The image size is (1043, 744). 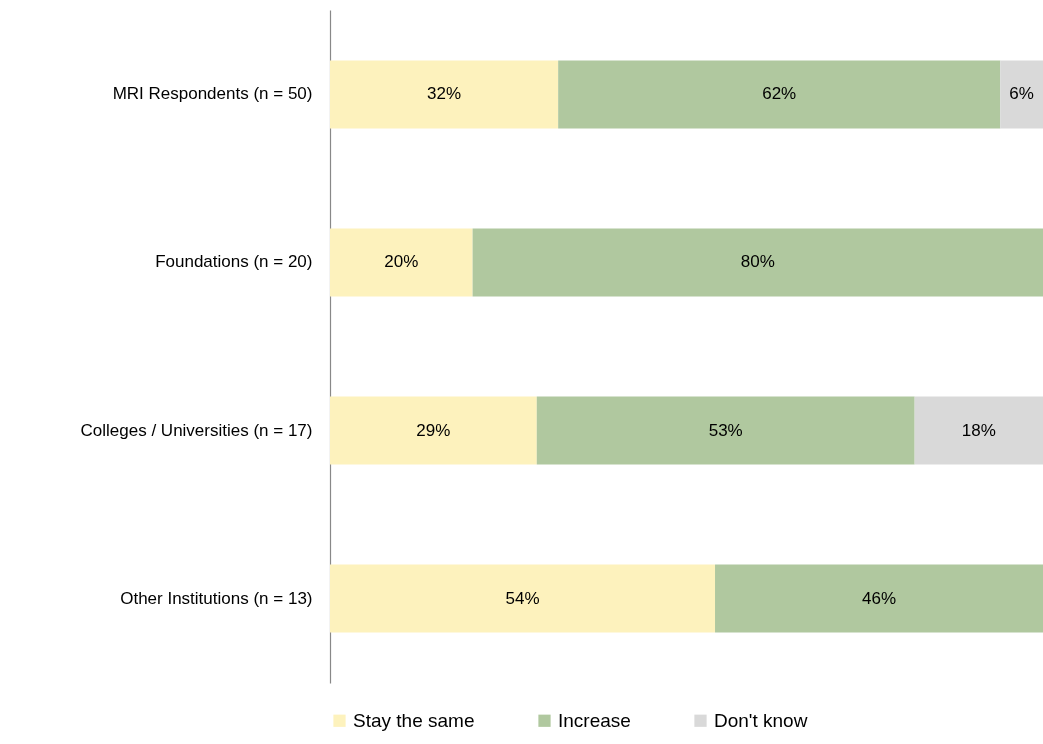 I want to click on y-tick-label: MRI Respondents (n = 50), so click(x=212, y=94).